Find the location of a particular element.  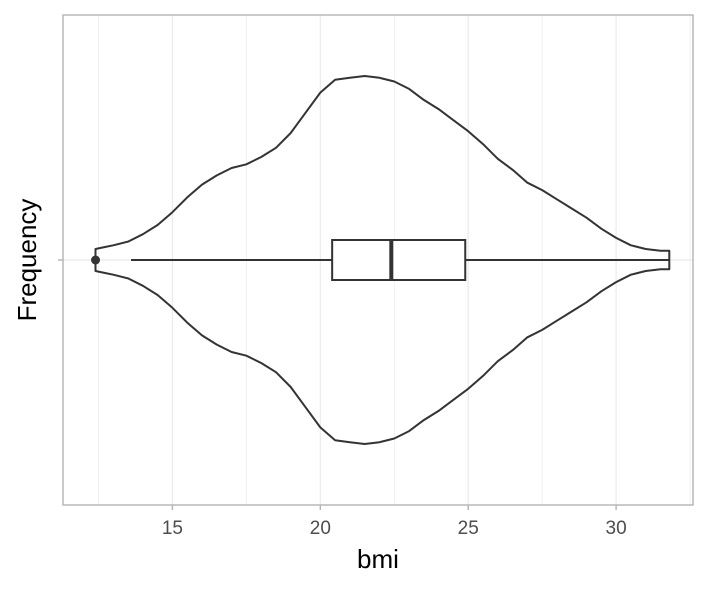

y-axis-title: Frequency is located at coordinates (27, 260).